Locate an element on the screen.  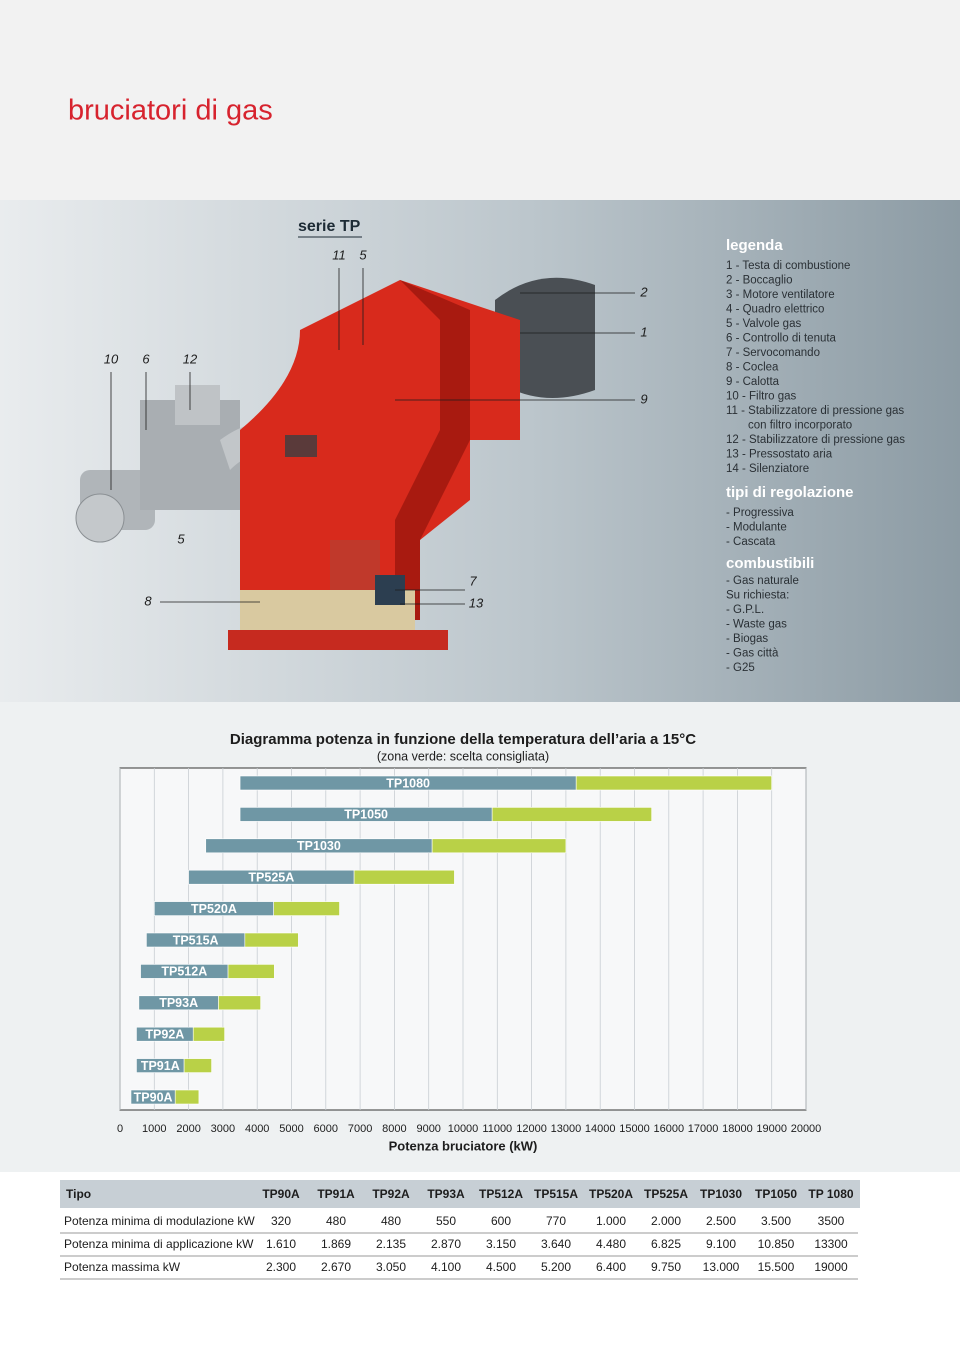
table-cell: 3.050 is located at coordinates (391, 1267).